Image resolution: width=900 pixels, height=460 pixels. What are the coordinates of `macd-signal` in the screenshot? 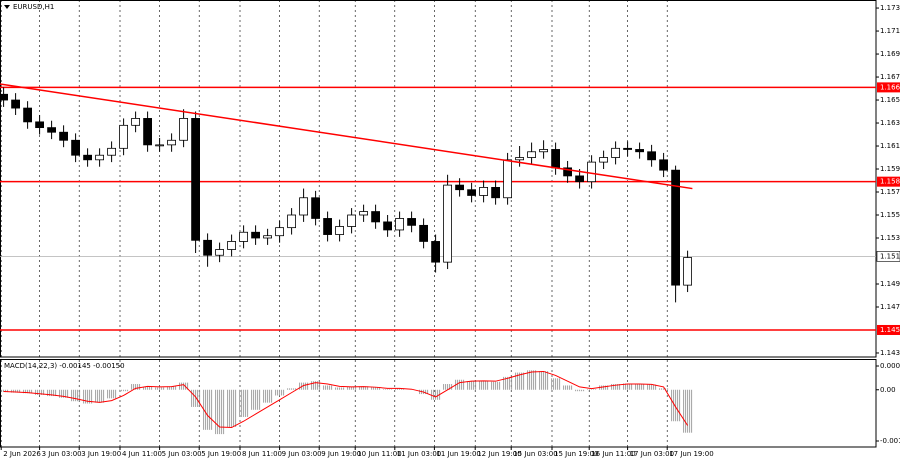 It's located at (346, 399).